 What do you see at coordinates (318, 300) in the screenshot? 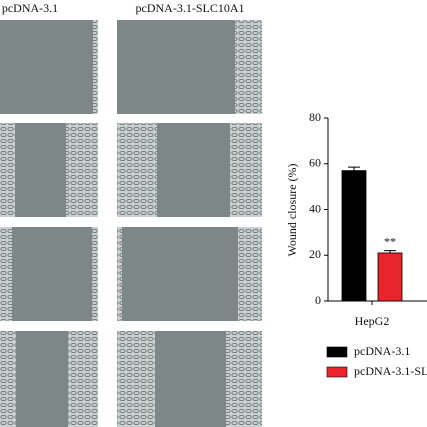
I see `y-tick-label: 0` at bounding box center [318, 300].